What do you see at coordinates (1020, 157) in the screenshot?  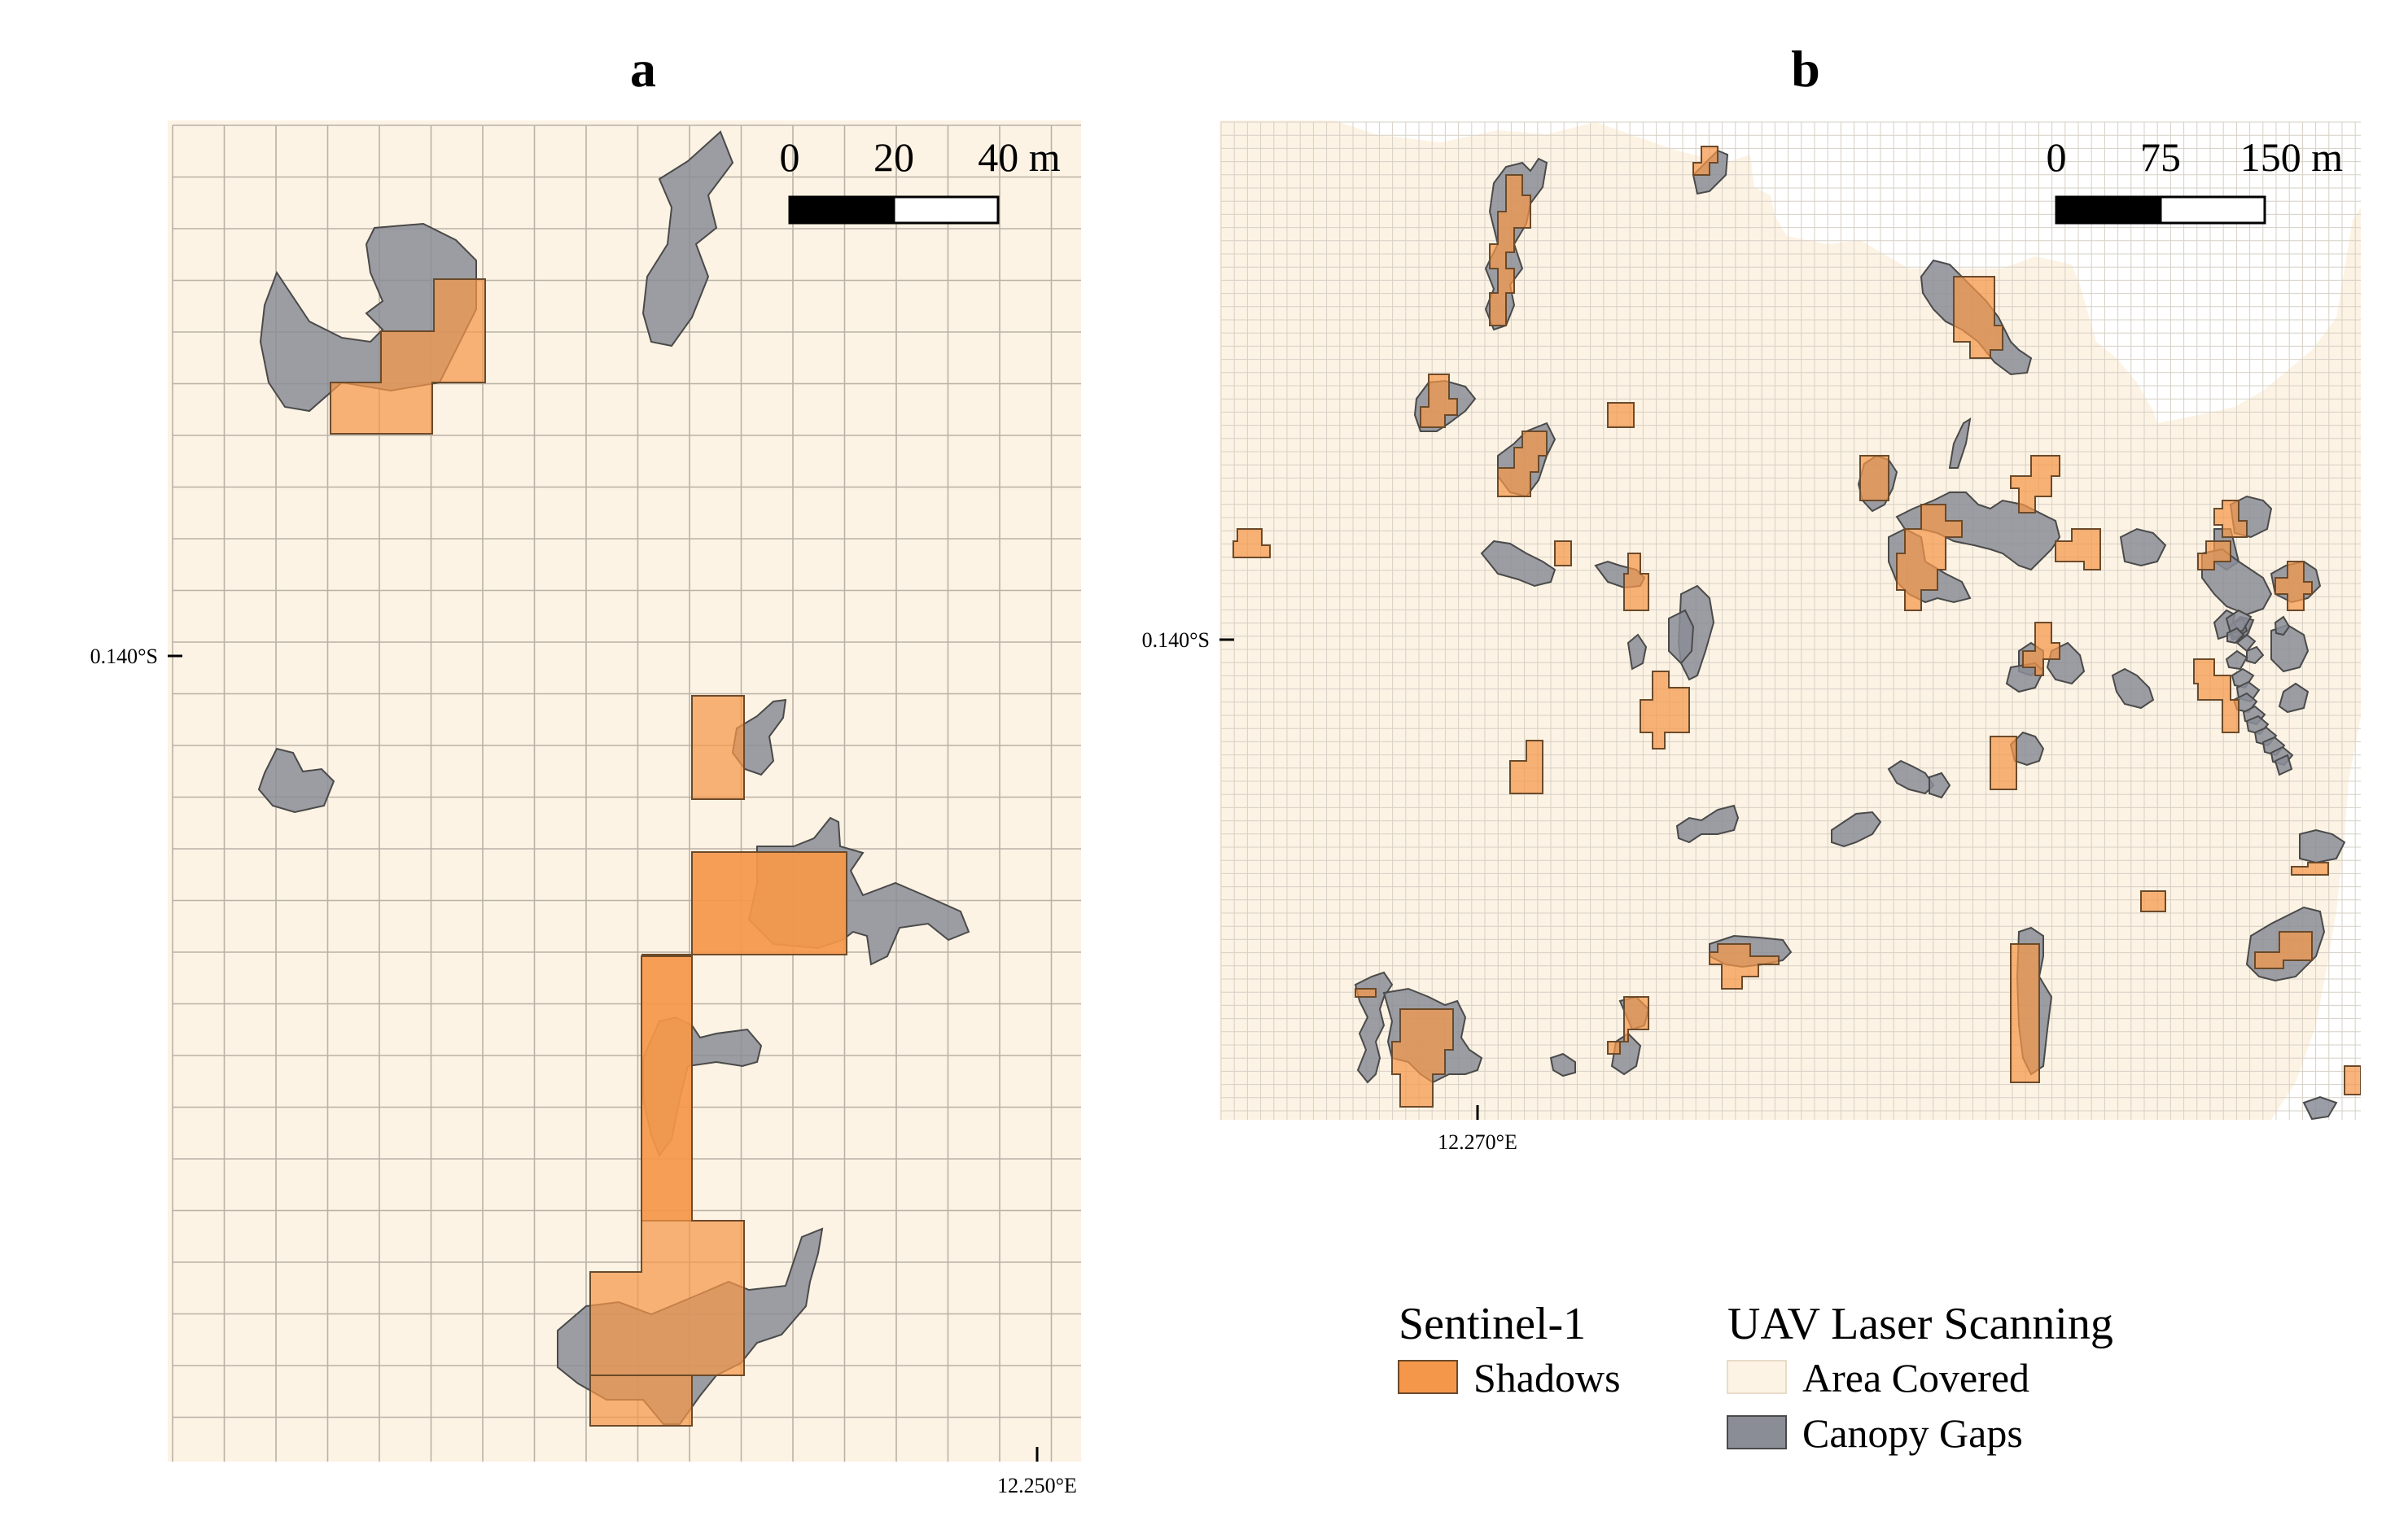 I see `scale-label-end: 40 m` at bounding box center [1020, 157].